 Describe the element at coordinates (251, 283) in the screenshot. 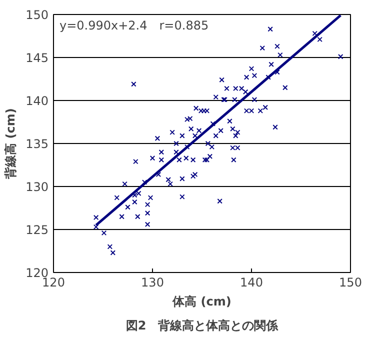

I see `x-tick-label: 140` at that location.